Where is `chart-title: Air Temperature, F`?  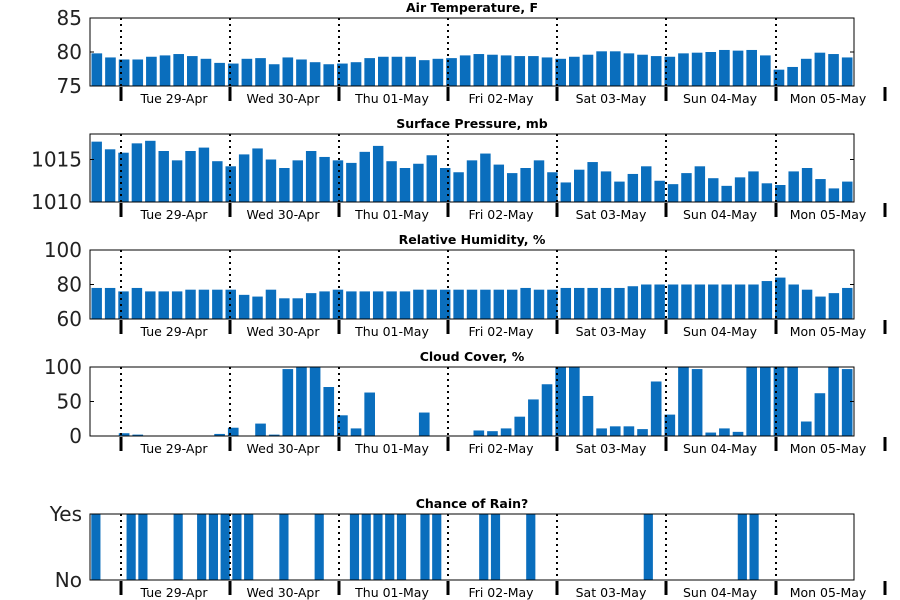 chart-title: Air Temperature, F is located at coordinates (472, 7).